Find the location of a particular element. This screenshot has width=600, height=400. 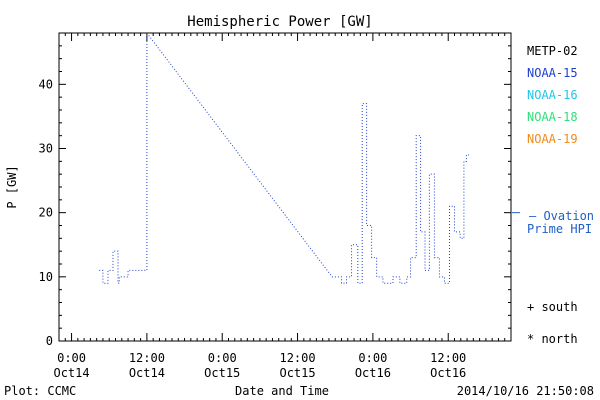

hpi-label-line2: Prime HPI is located at coordinates (559, 229).